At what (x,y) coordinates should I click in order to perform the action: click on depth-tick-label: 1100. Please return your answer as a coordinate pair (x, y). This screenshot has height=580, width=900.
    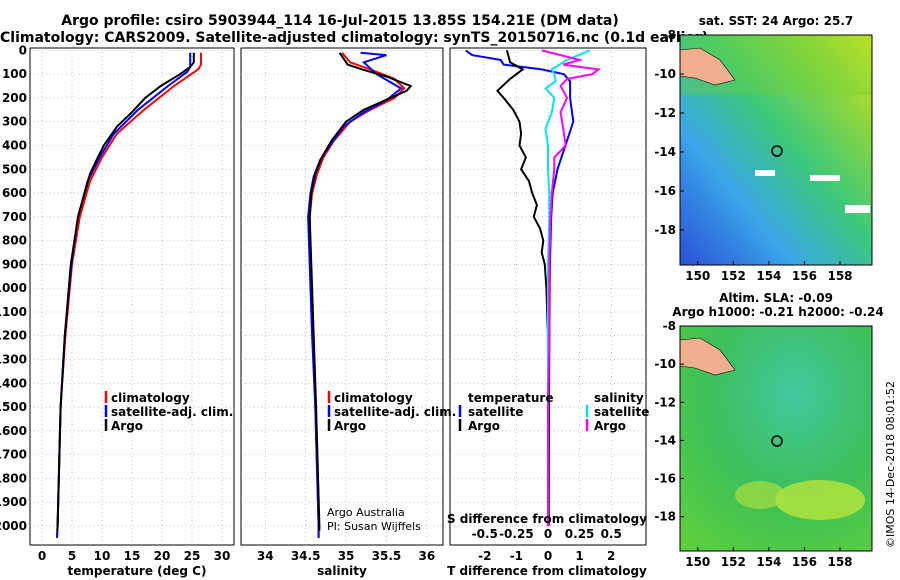
    Looking at the image, I should click on (13, 312).